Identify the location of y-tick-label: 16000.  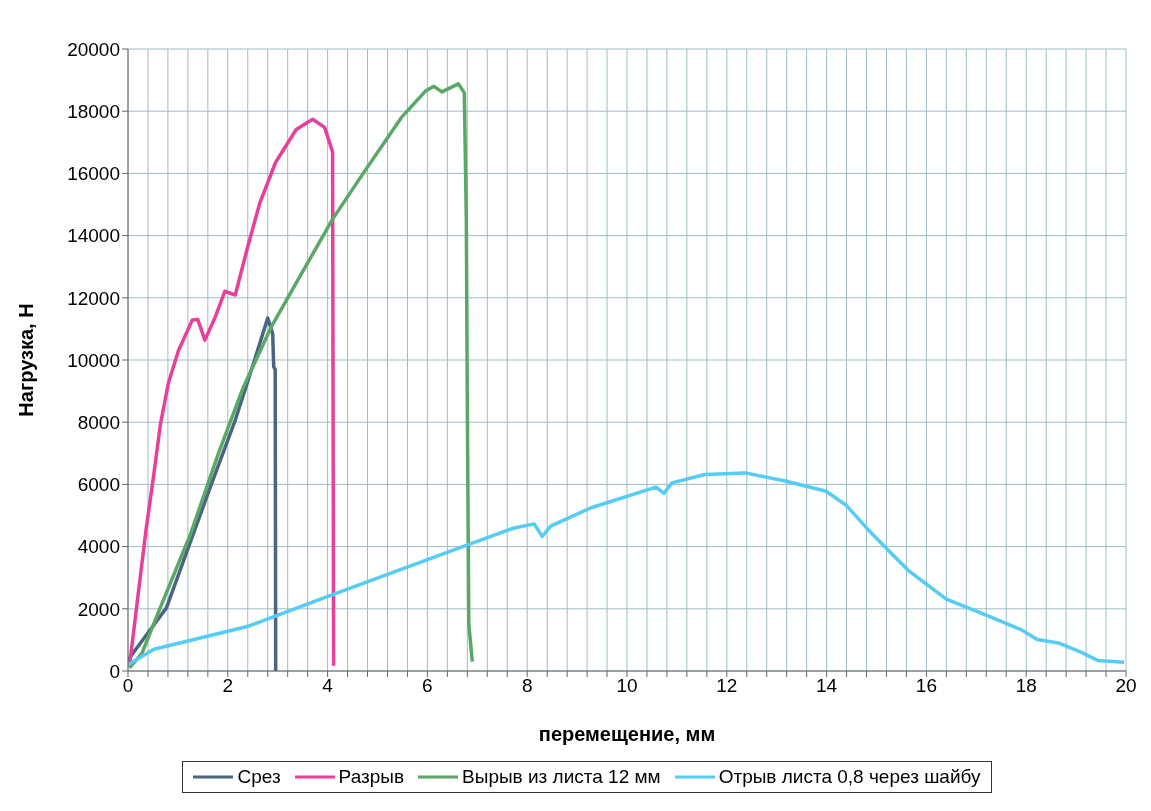
(93, 174).